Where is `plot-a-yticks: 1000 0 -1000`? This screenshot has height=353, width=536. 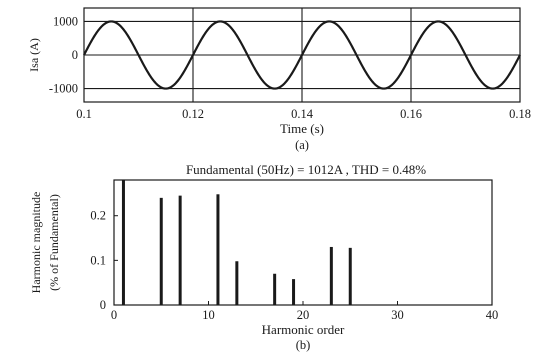
plot-a-yticks: 1000 0 -1000 is located at coordinates (63, 54).